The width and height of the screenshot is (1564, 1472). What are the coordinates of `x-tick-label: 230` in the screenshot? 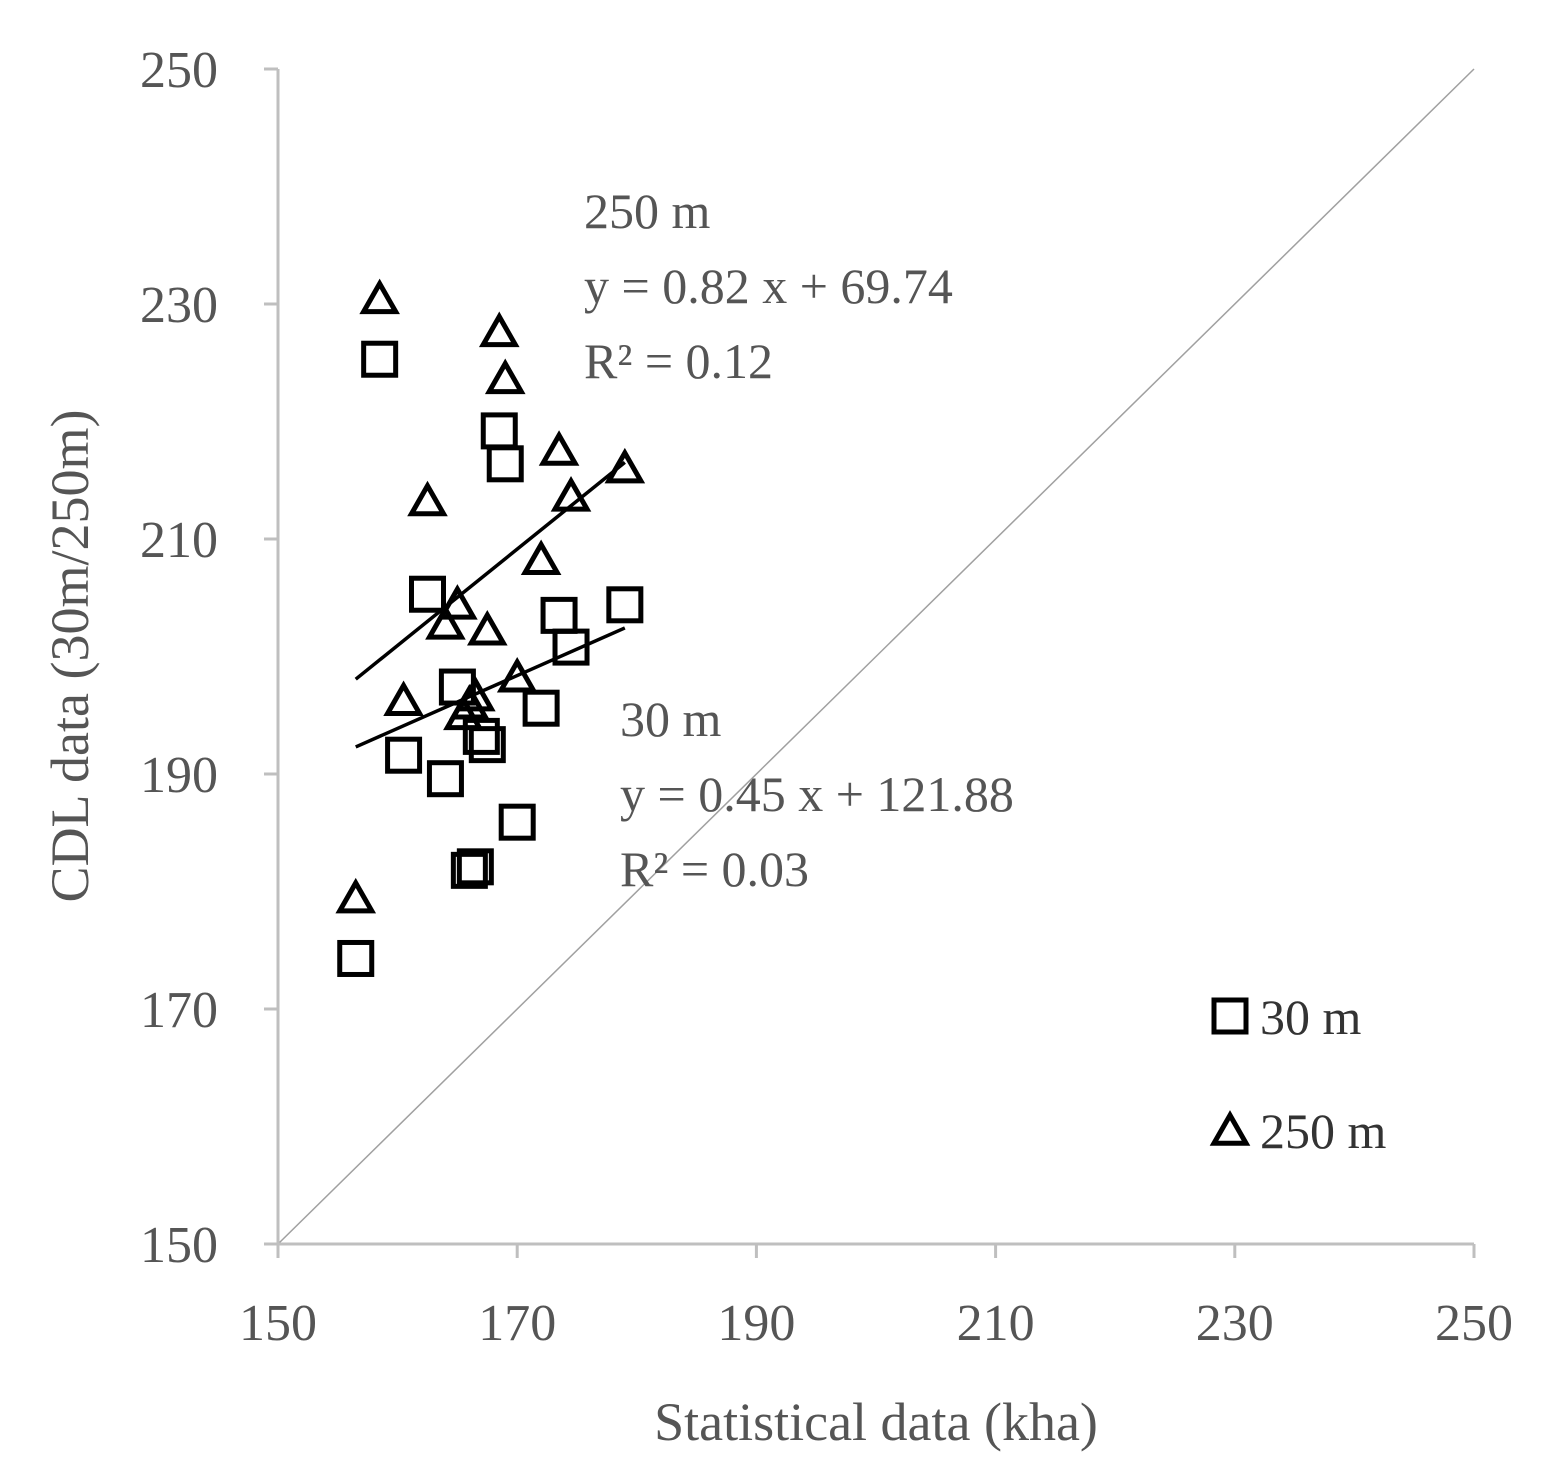 It's located at (1235, 1323).